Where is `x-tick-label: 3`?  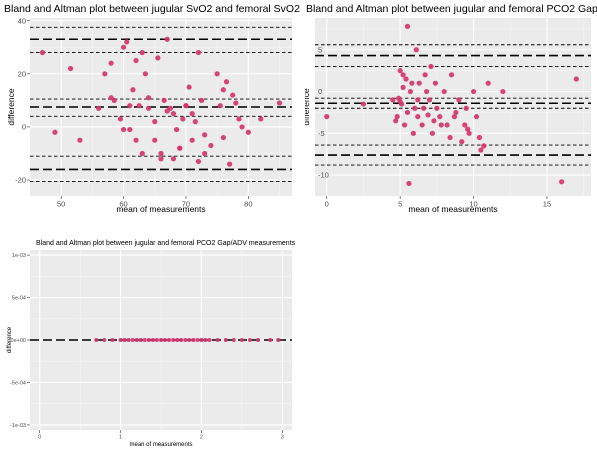 x-tick-label: 3 is located at coordinates (282, 438).